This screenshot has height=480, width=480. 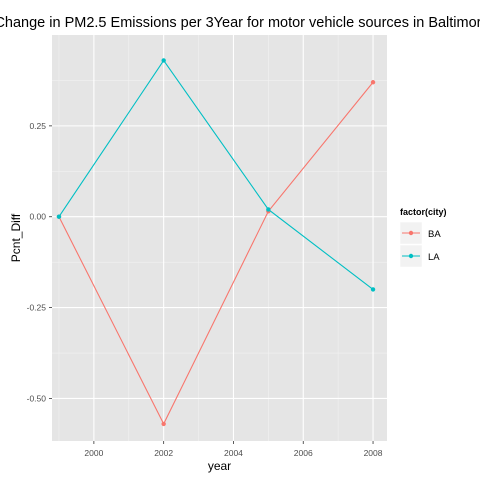 I want to click on legend: factor(city) BA LA, so click(x=423, y=237).